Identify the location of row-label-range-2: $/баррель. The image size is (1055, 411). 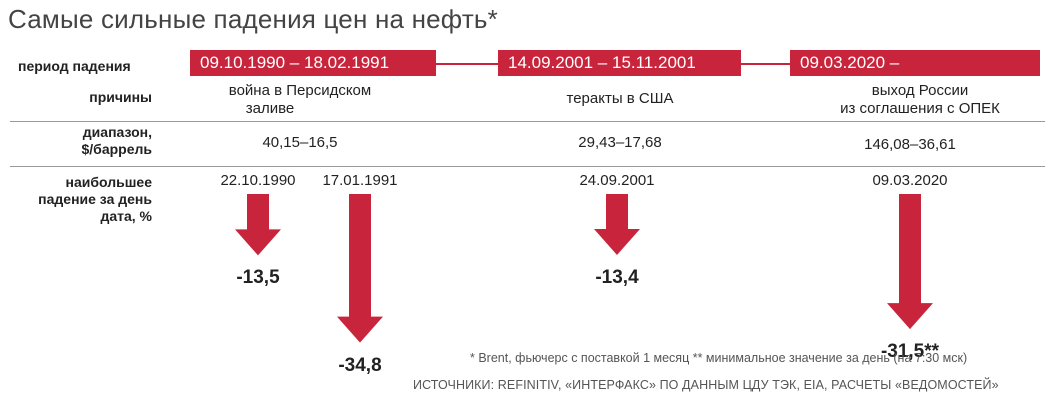
(117, 149).